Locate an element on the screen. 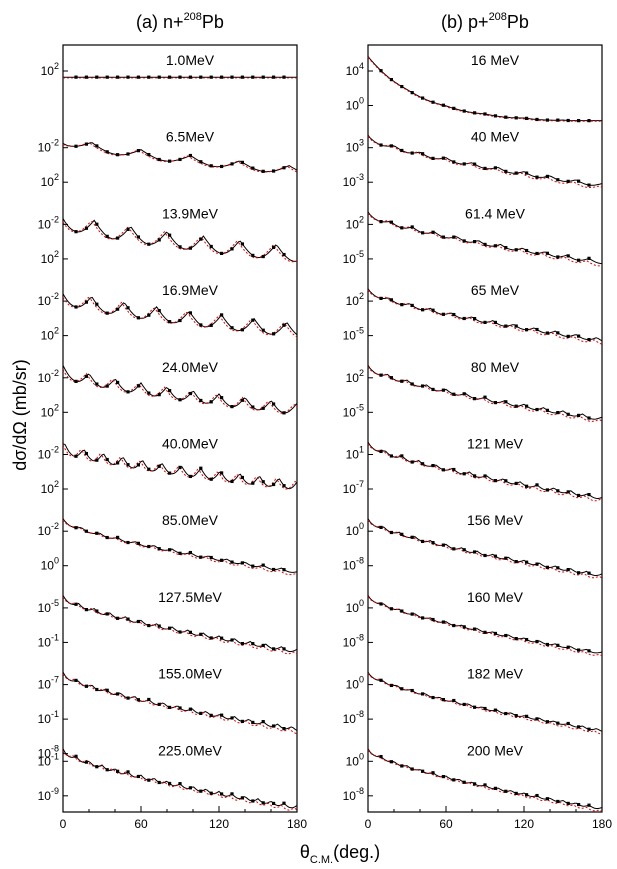  y-tick-label: 10⁻³ is located at coordinates (353, 180).